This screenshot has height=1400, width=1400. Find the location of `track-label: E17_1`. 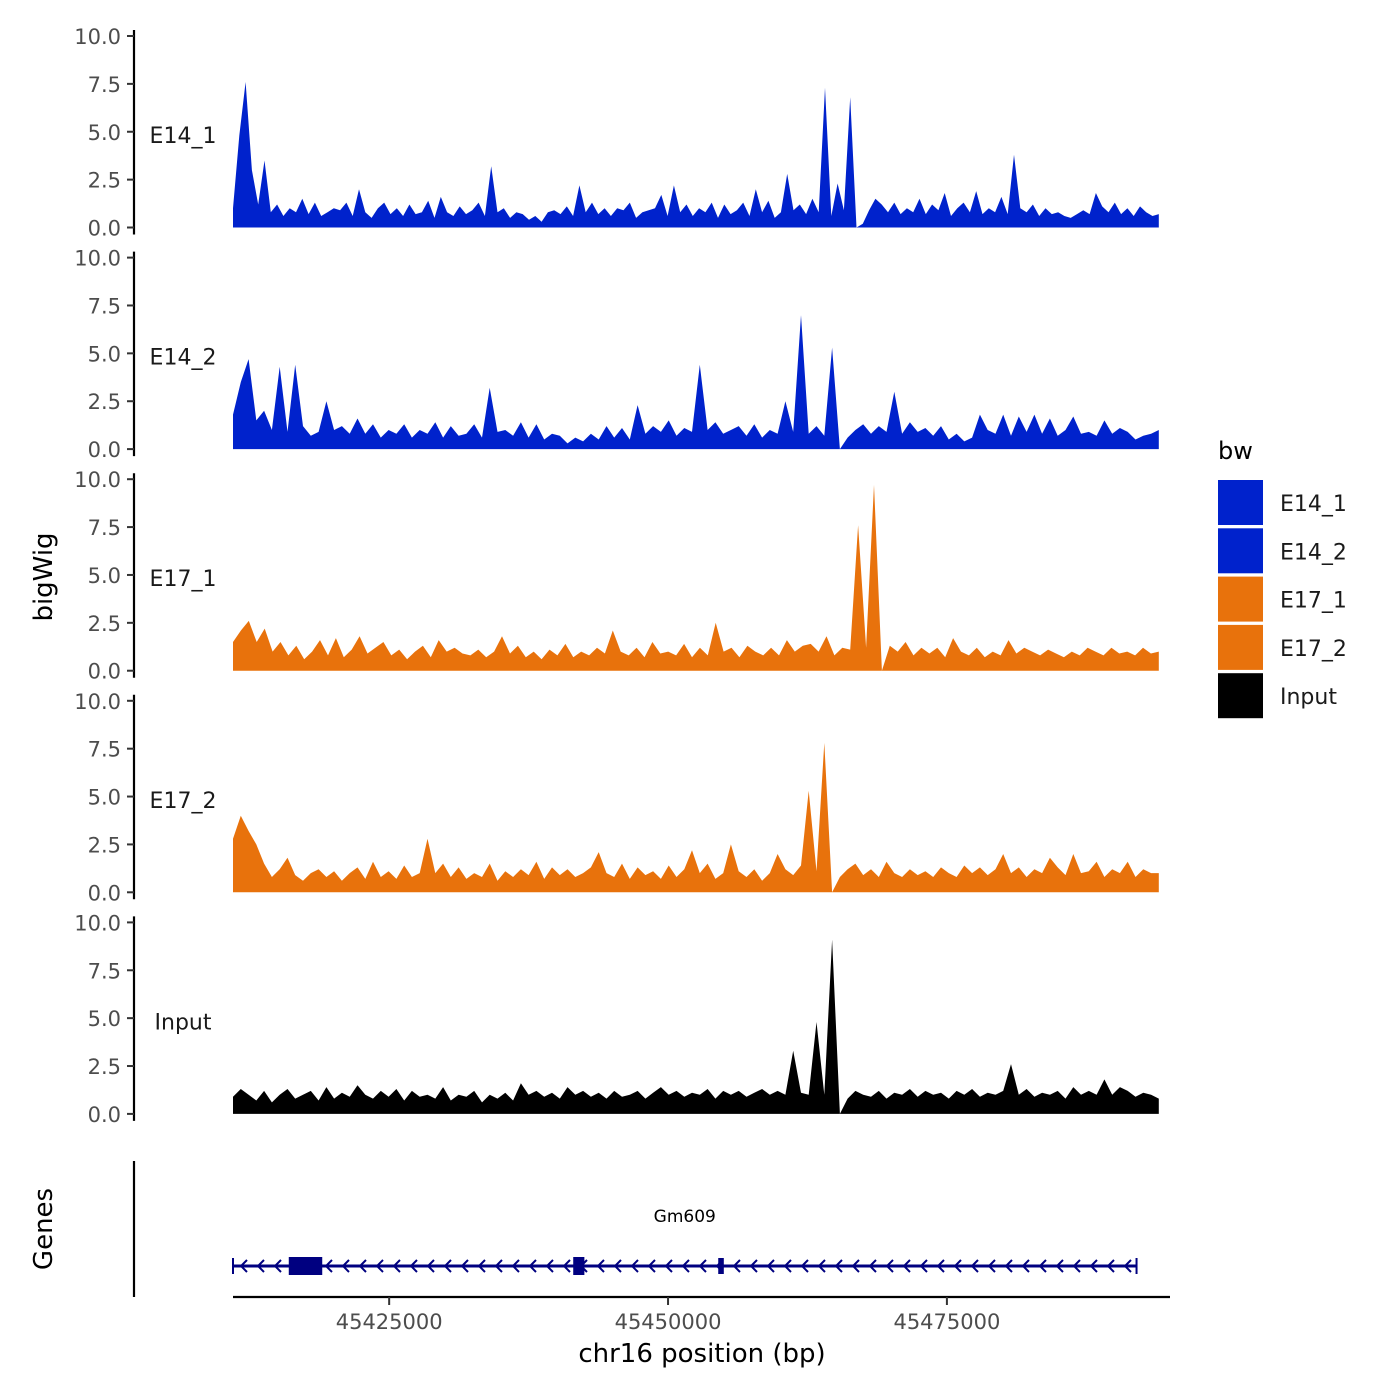

track-label: E17_1 is located at coordinates (183, 579).